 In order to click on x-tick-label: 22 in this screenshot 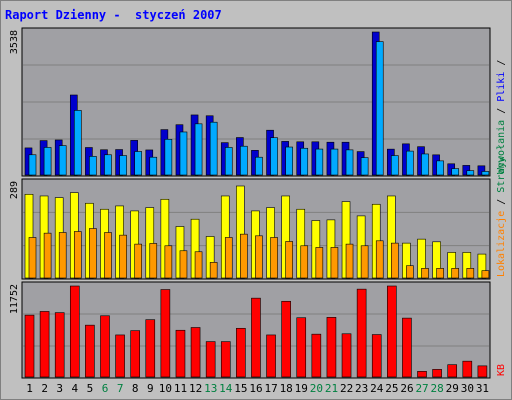, I will do `click(346, 388)`.